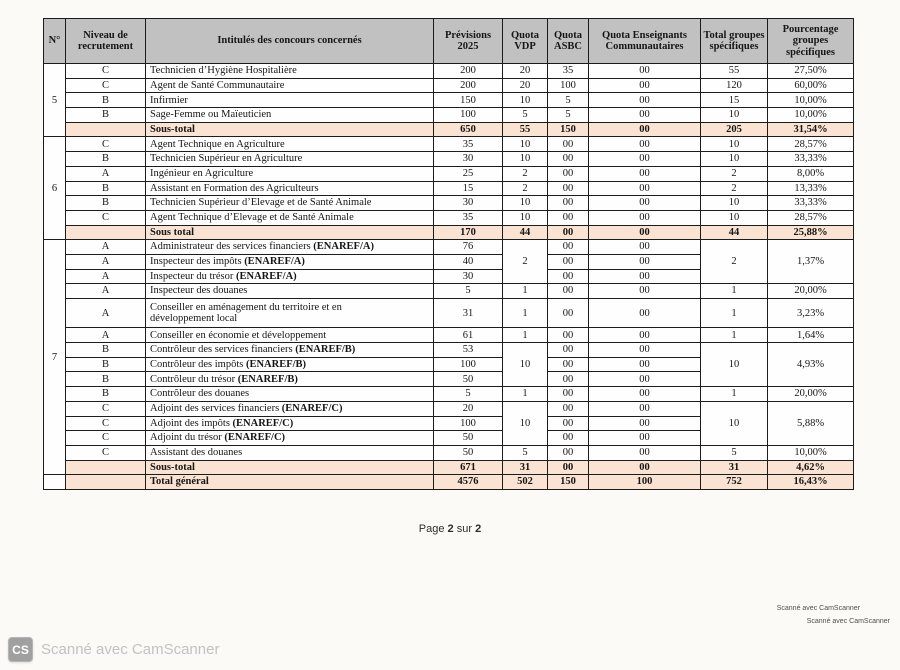 The width and height of the screenshot is (900, 670). Describe the element at coordinates (525, 115) in the screenshot. I see `quota-vdp-cell: 5` at that location.